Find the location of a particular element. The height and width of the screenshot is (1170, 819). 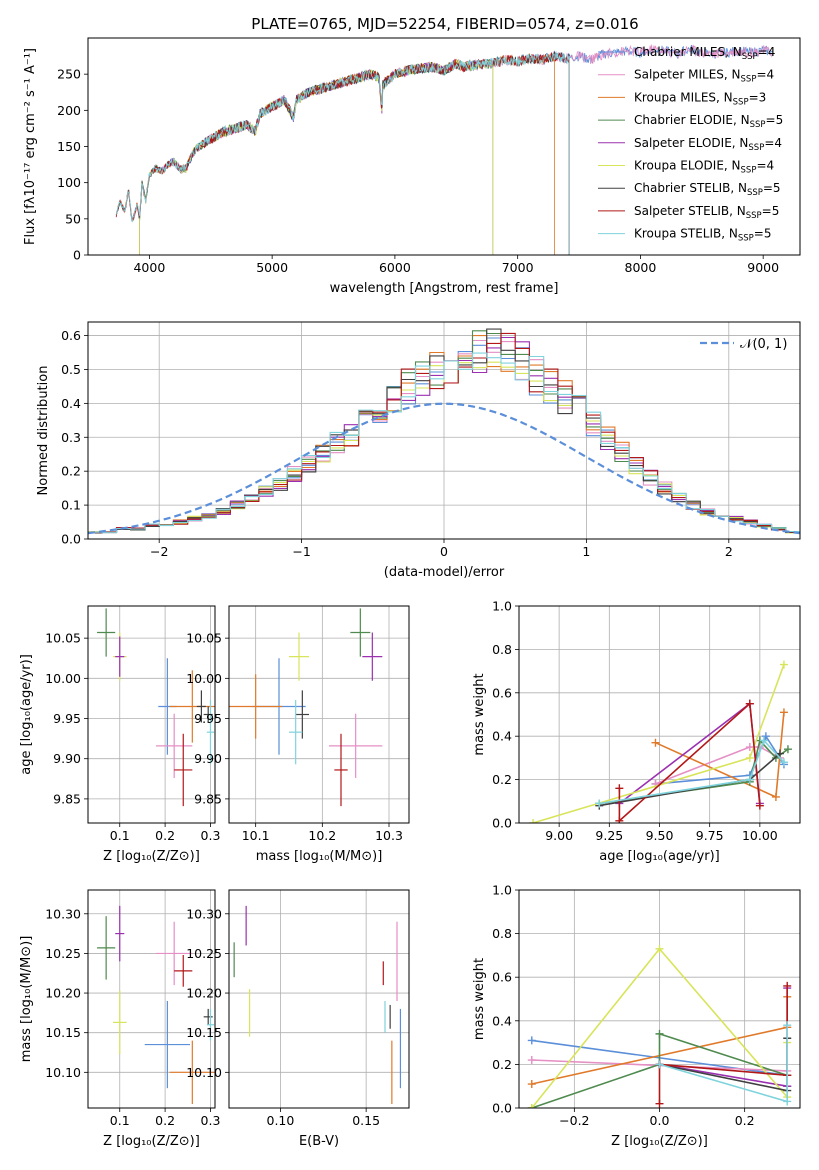

y-tick-label: 9.85 is located at coordinates (208, 798).